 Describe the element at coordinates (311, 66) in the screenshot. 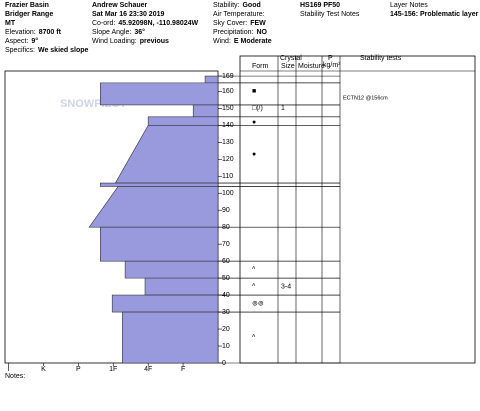

I see `col-moisture: Moisture` at that location.